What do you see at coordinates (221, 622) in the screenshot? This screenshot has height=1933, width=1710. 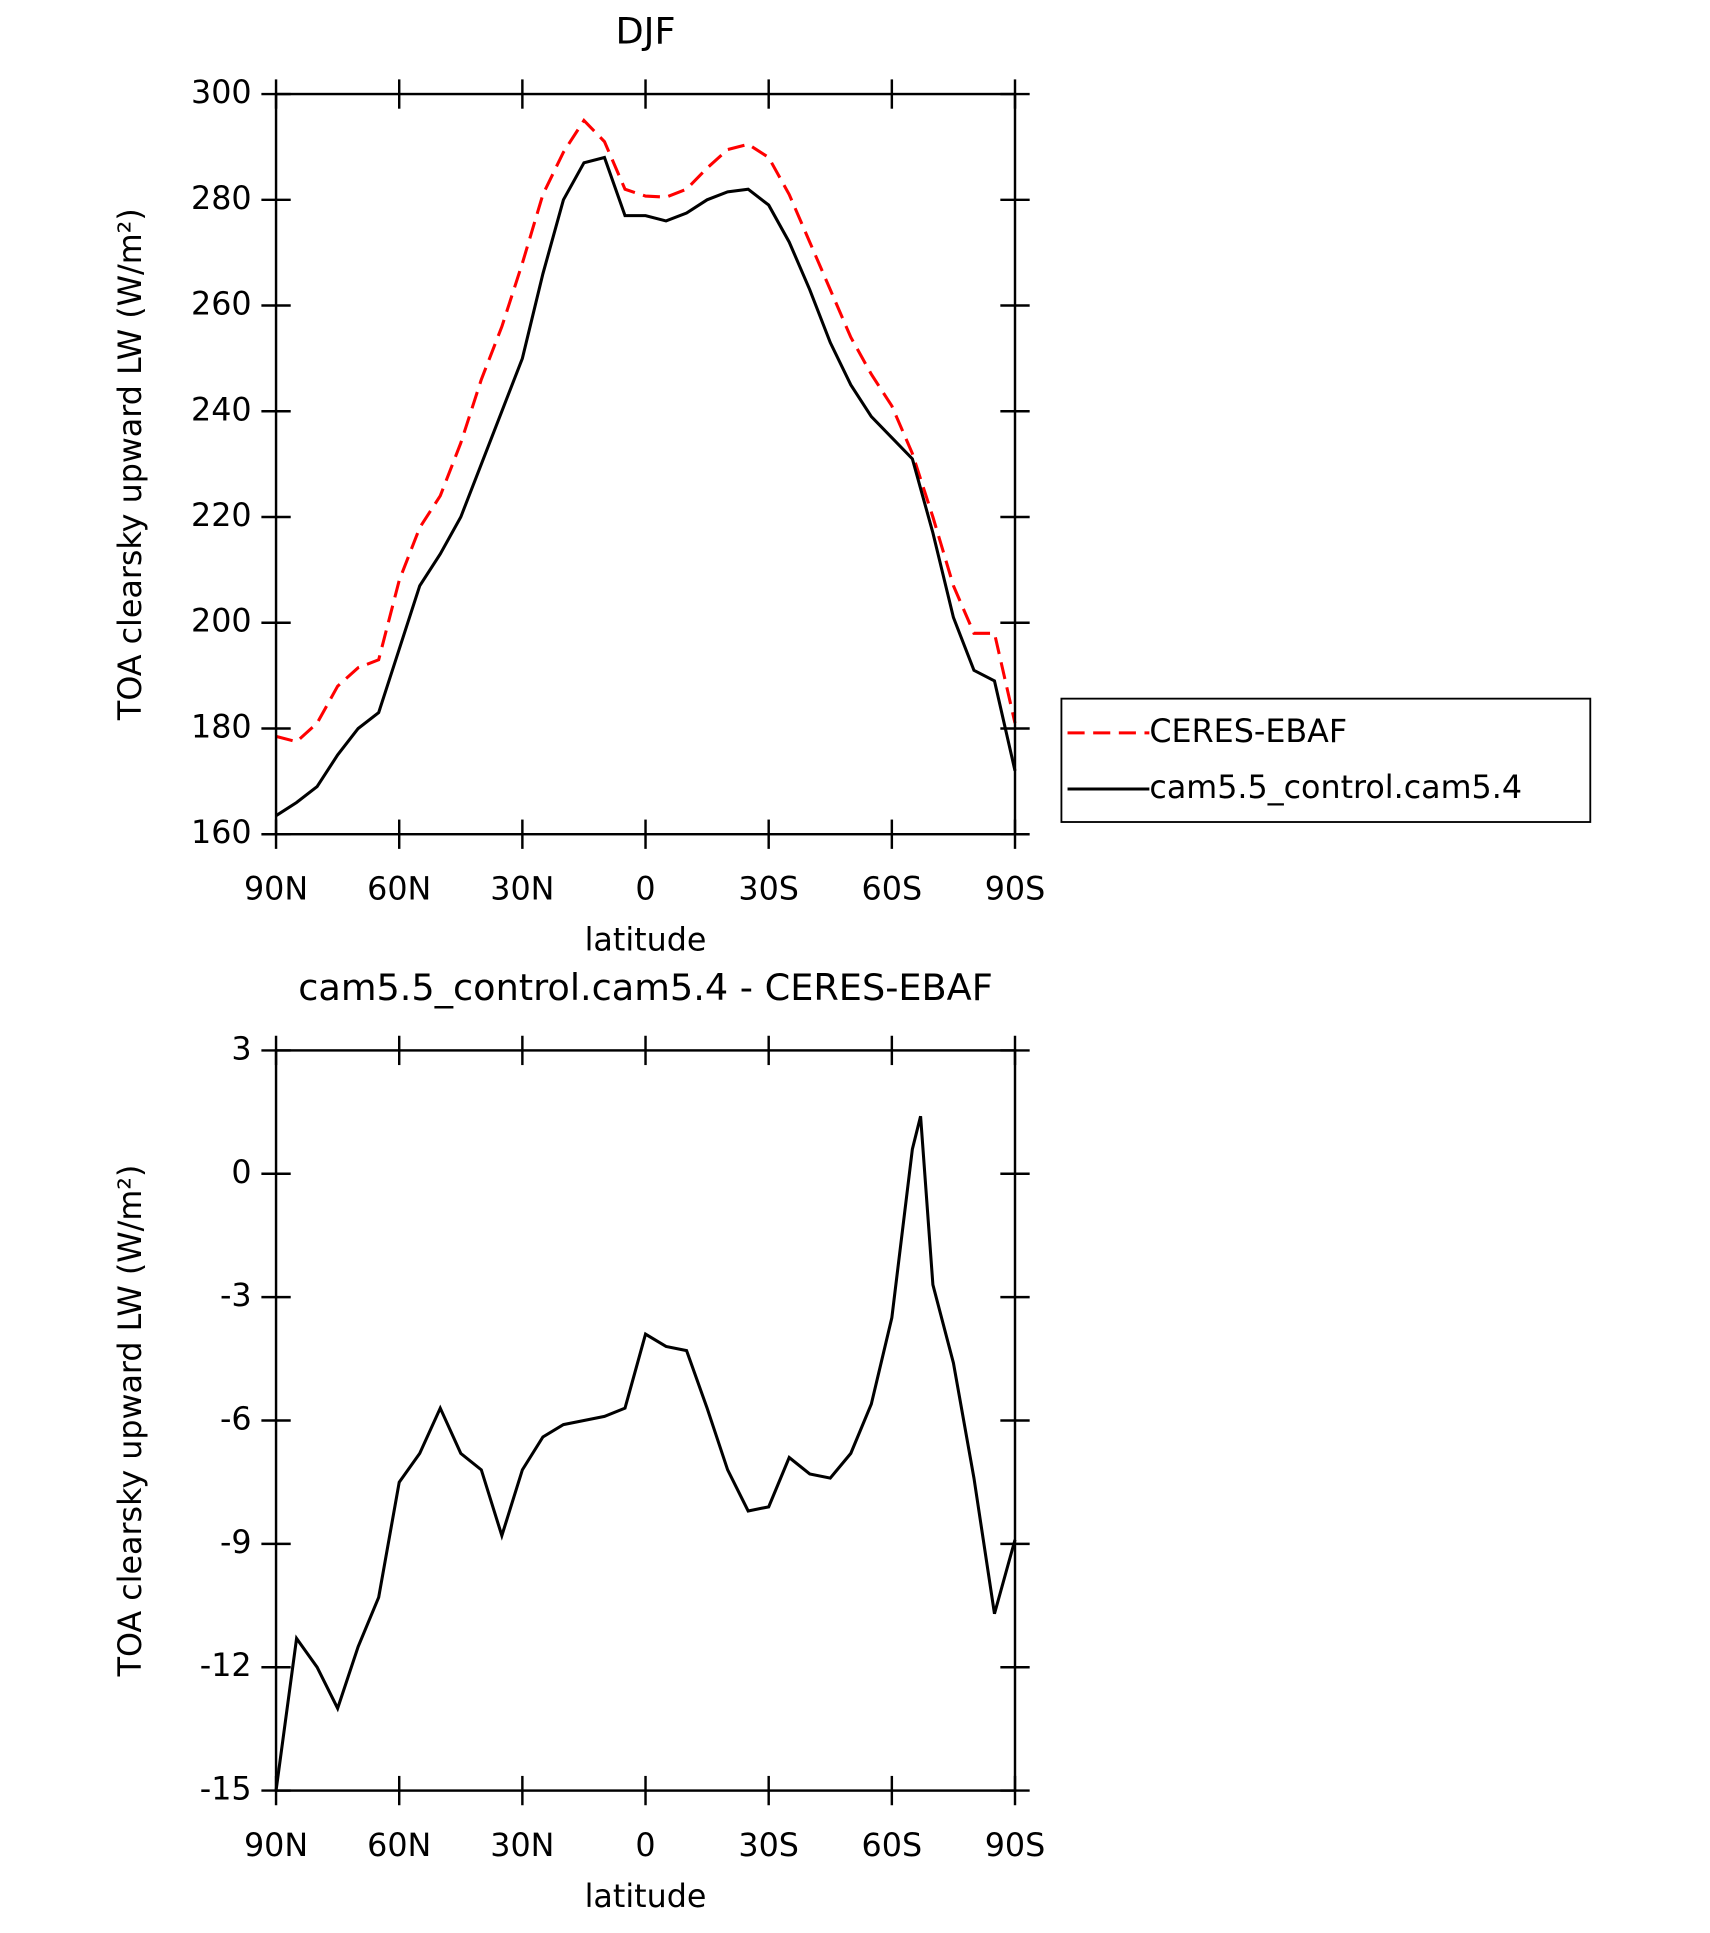 I see `y-tick-label: 200` at bounding box center [221, 622].